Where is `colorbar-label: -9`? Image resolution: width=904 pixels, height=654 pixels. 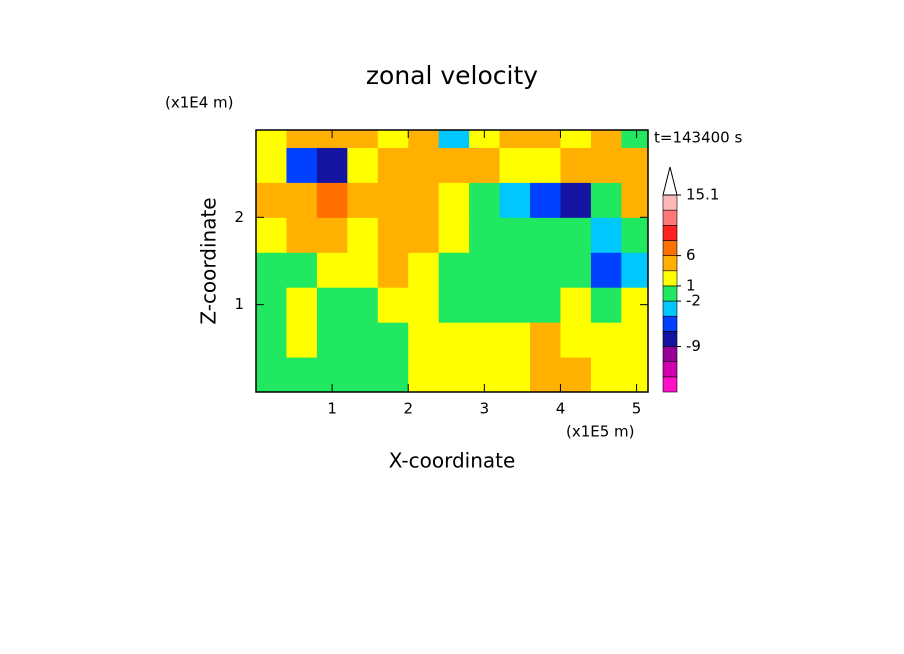
colorbar-label: -9 is located at coordinates (693, 346).